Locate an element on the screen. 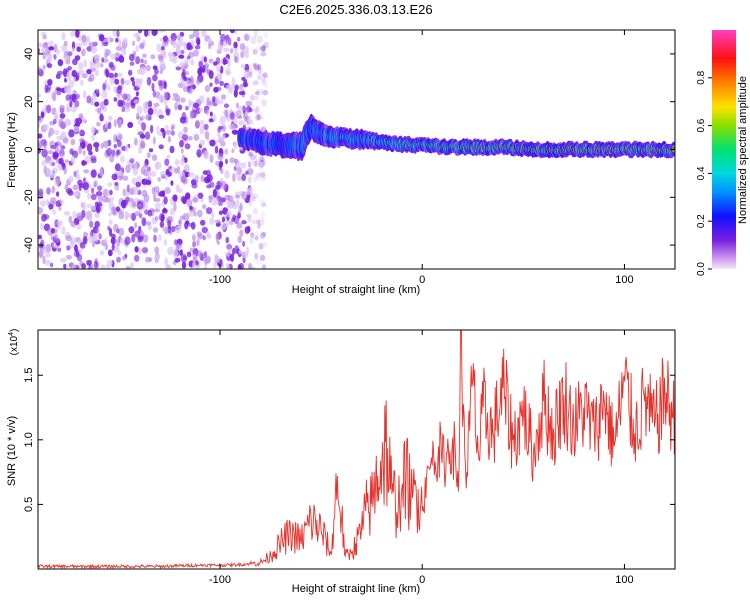 The image size is (750, 600). x-tick-label: 0 is located at coordinates (422, 580).